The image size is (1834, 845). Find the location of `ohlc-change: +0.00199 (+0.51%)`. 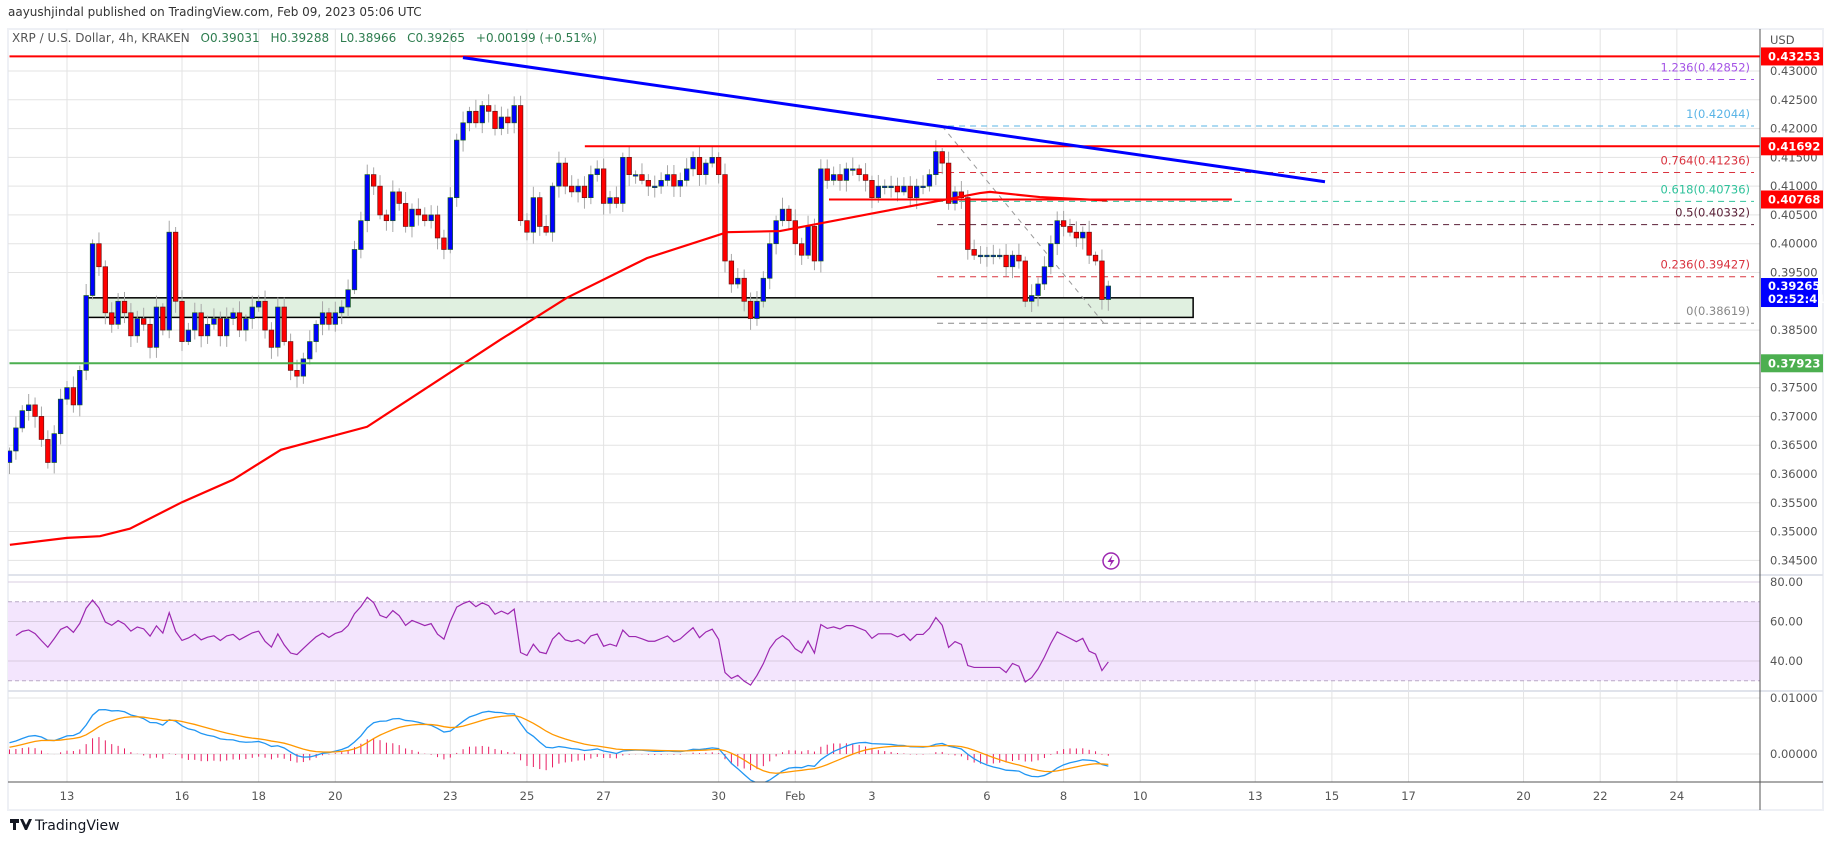

ohlc-change: +0.00199 (+0.51%) is located at coordinates (536, 38).